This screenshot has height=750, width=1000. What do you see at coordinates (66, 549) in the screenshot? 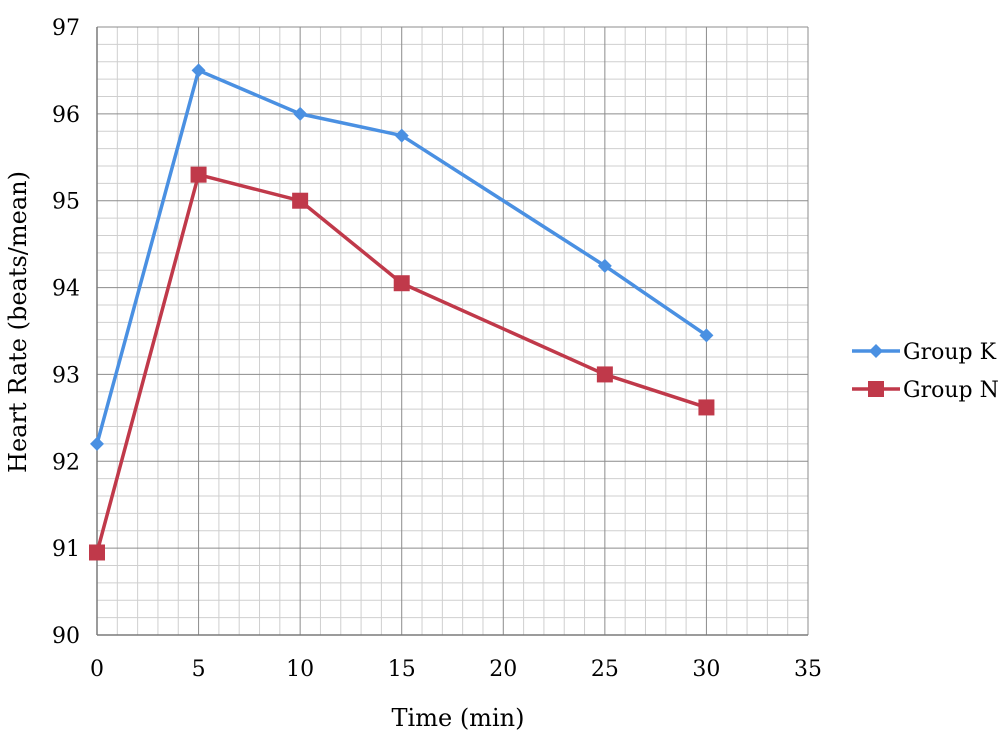
I see `y-tick-label: 91` at bounding box center [66, 549].